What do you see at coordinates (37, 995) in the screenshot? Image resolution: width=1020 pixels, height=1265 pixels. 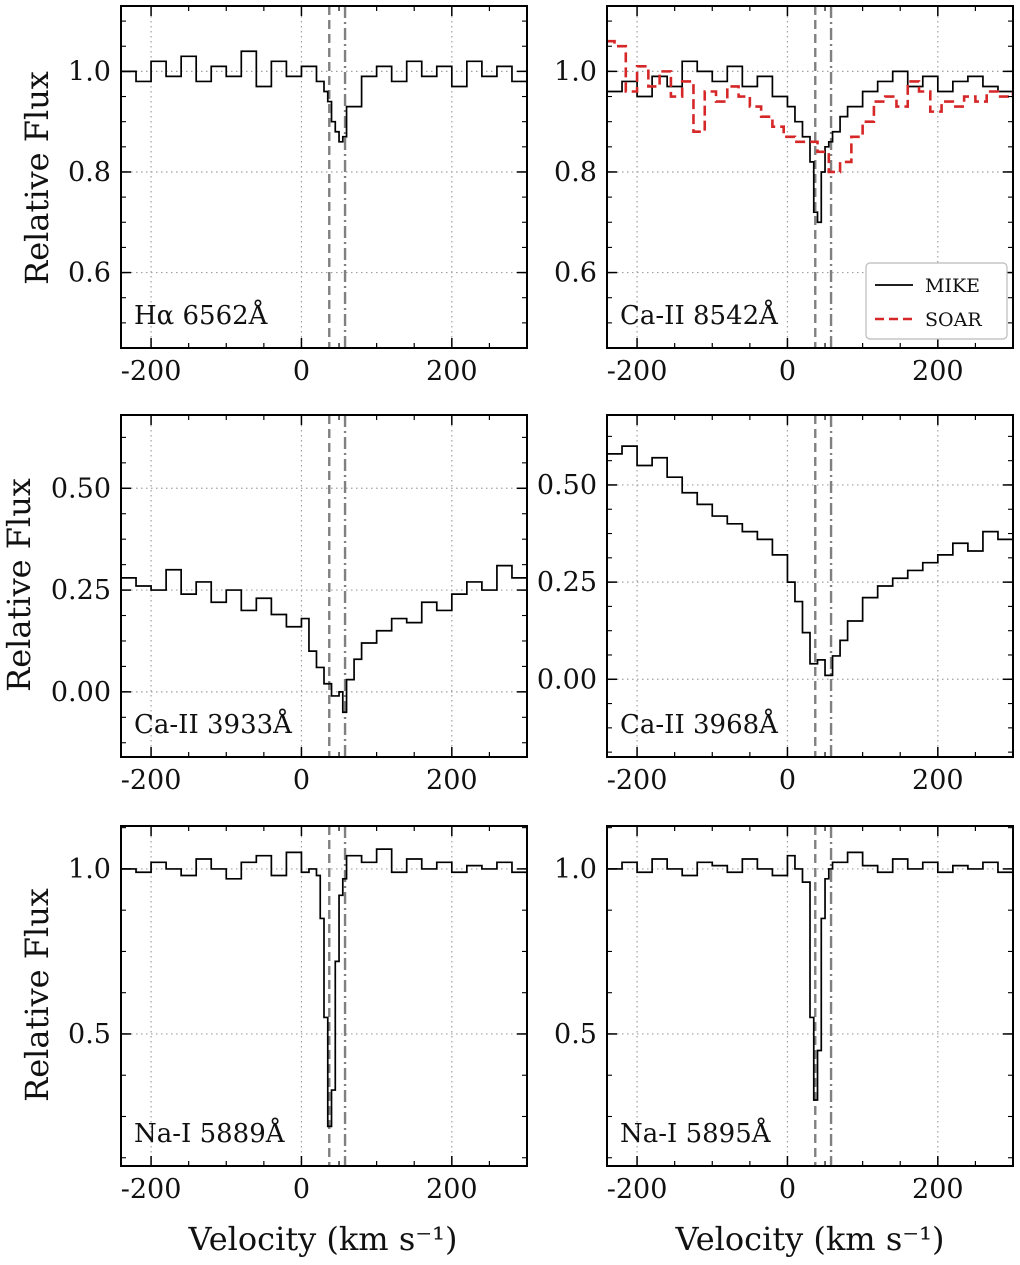 I see `y-axis-title-row3: Relative Flux` at bounding box center [37, 995].